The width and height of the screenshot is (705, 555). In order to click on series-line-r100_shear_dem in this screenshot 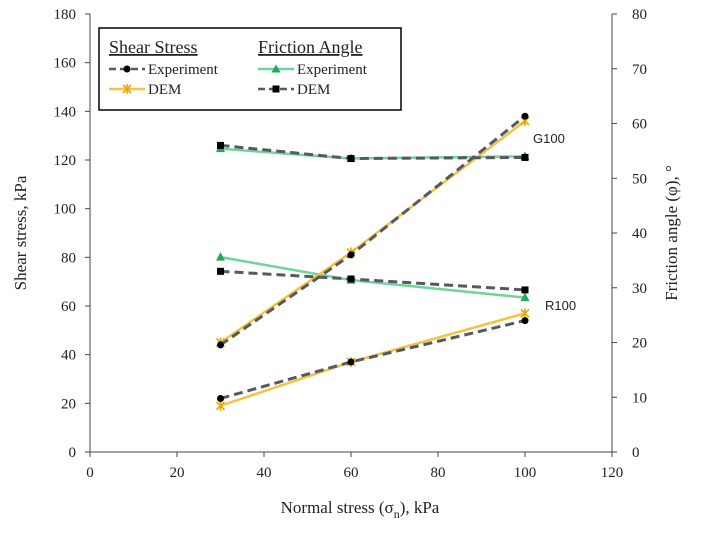, I will do `click(373, 359)`.